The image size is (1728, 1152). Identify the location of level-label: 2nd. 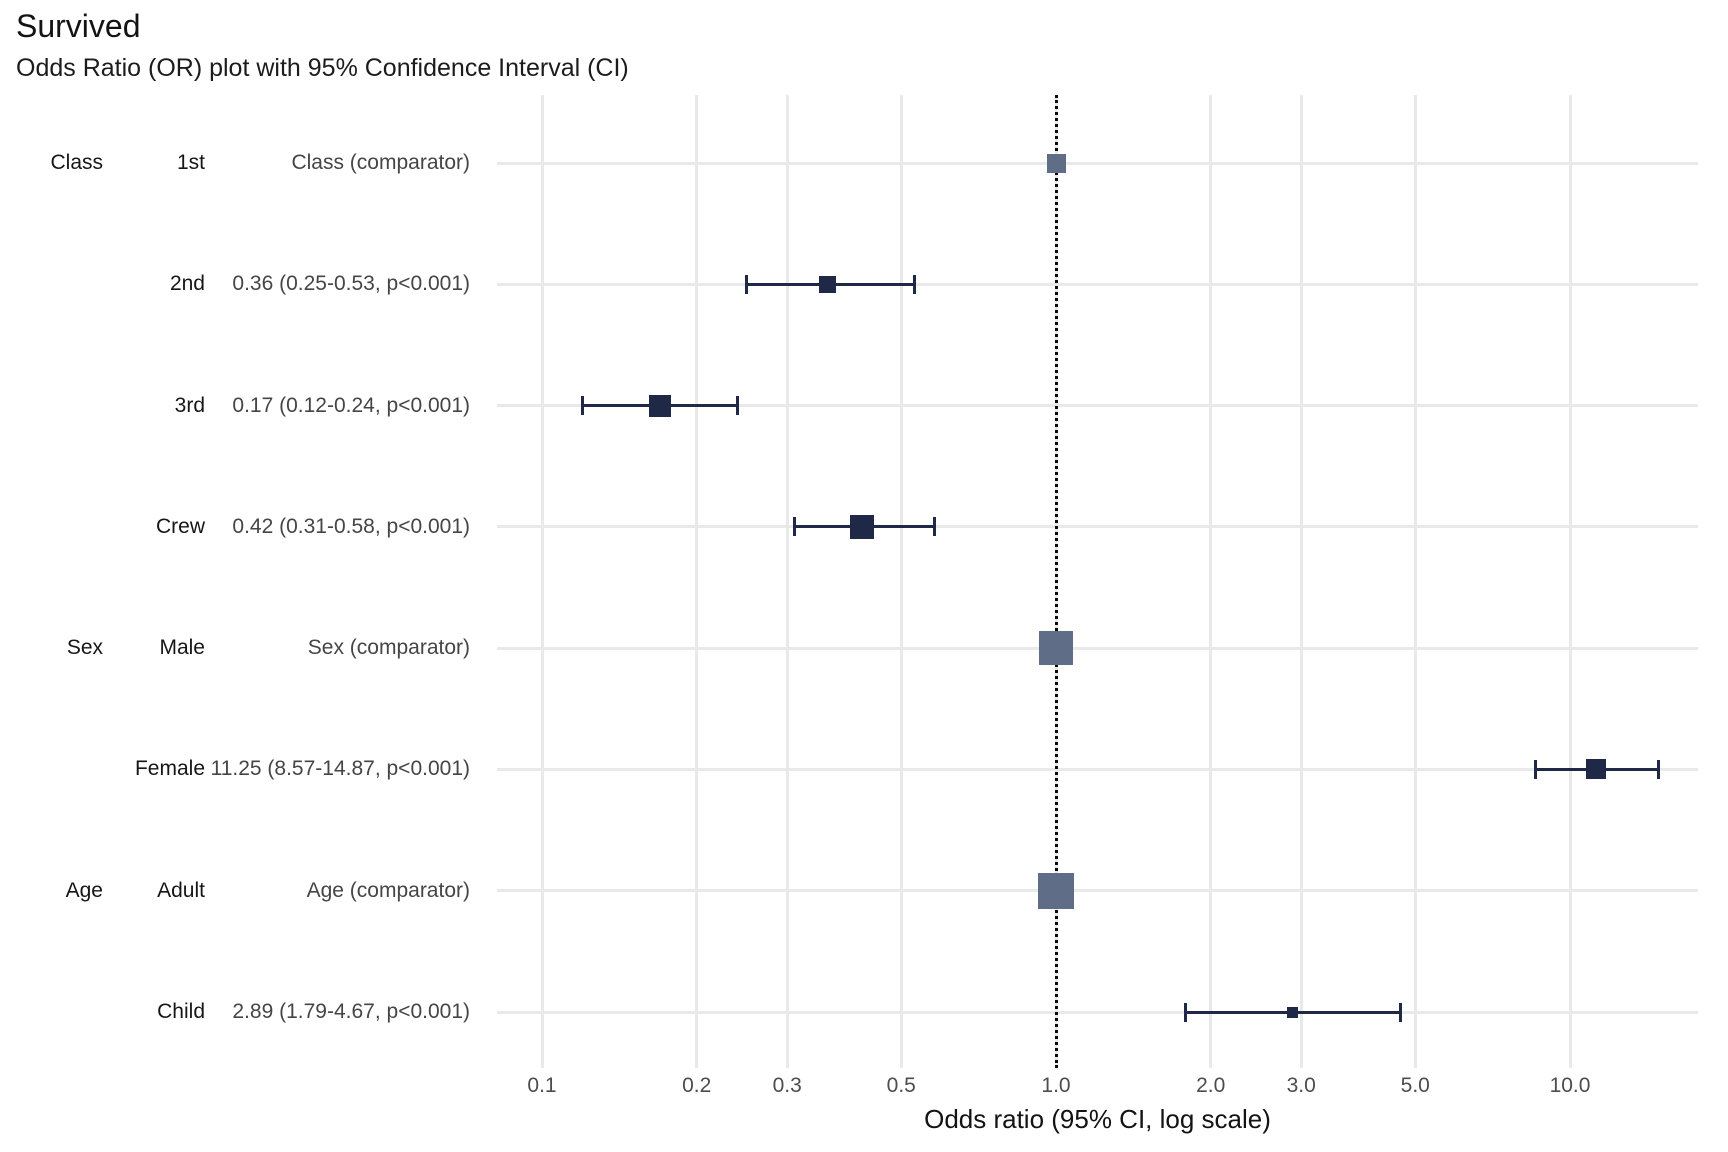
(187, 283).